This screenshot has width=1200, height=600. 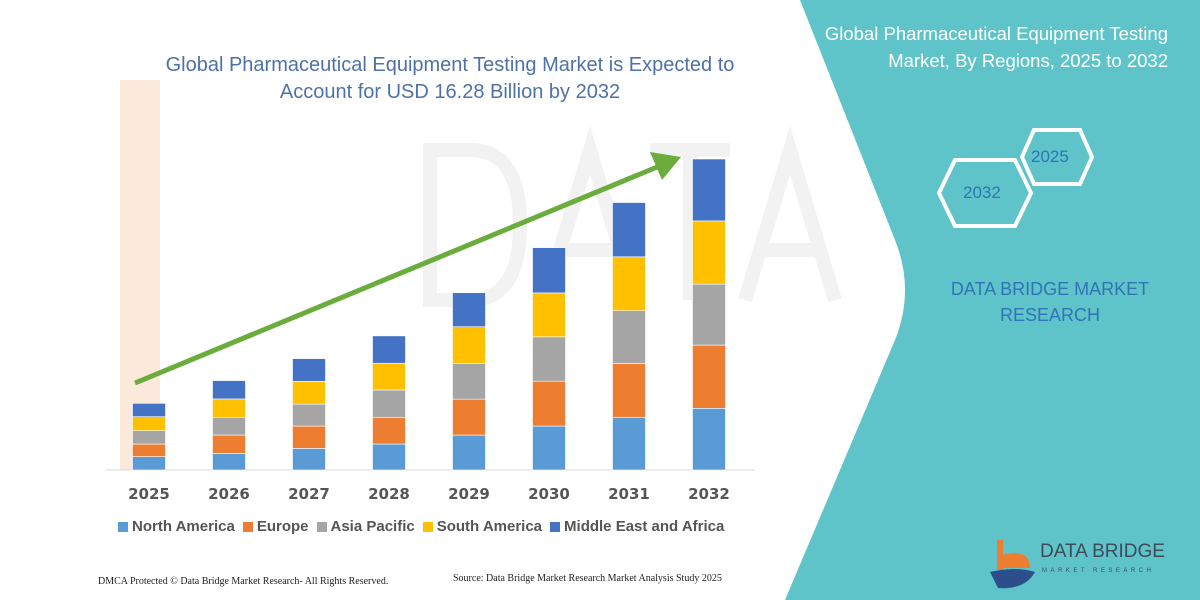 I want to click on x-tick-label: 2029, so click(x=469, y=494).